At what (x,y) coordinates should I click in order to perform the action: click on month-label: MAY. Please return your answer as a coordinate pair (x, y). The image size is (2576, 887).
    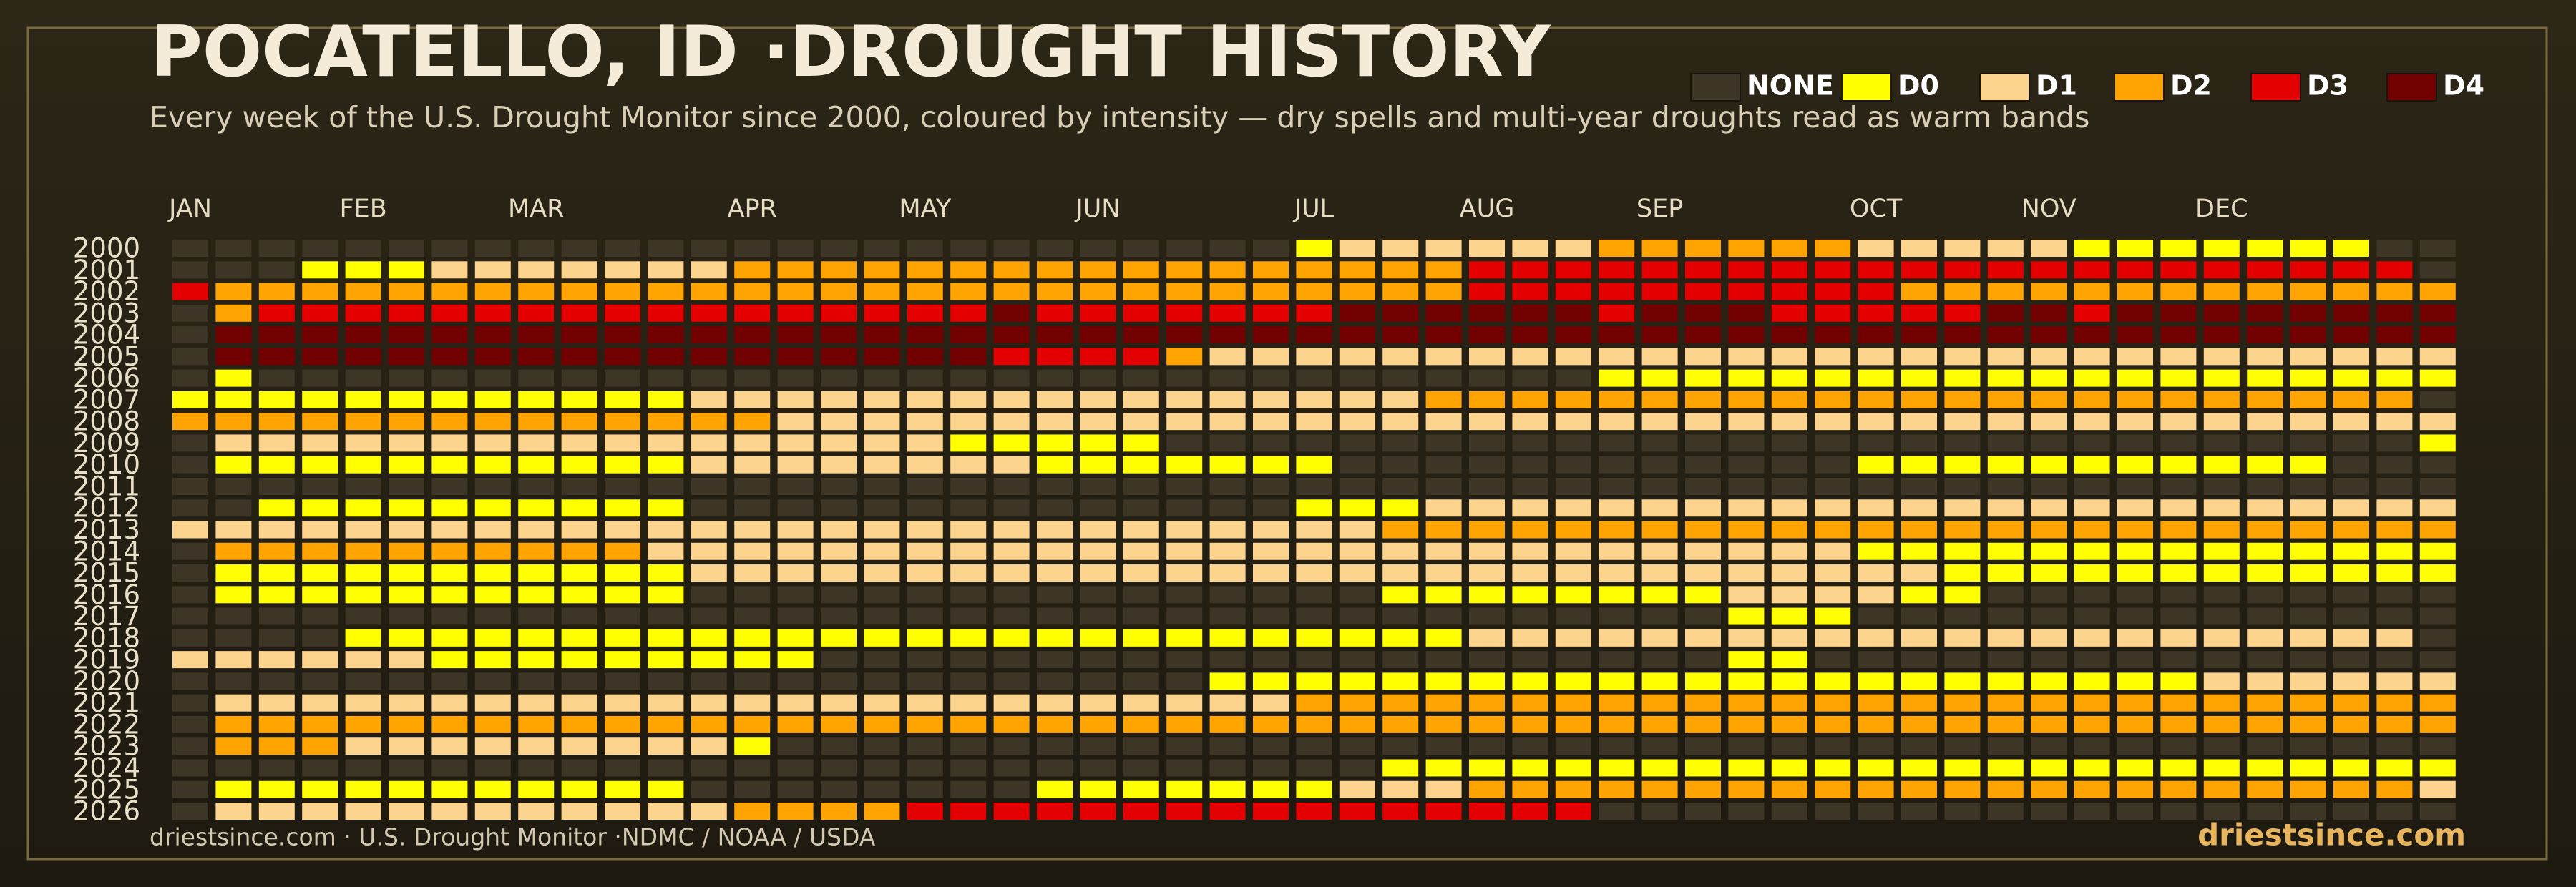
    Looking at the image, I should click on (925, 209).